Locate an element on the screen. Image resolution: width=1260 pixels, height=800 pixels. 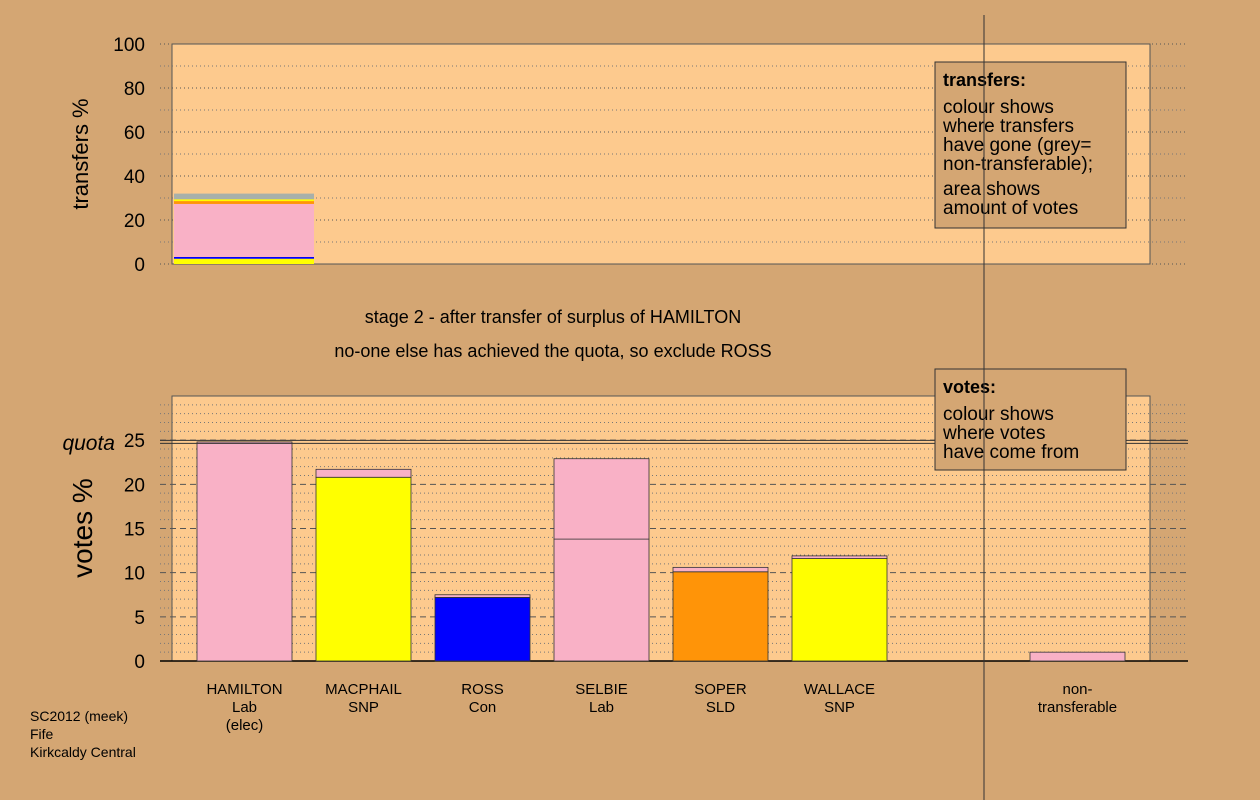
y-tick-label: 15 is located at coordinates (134, 530).